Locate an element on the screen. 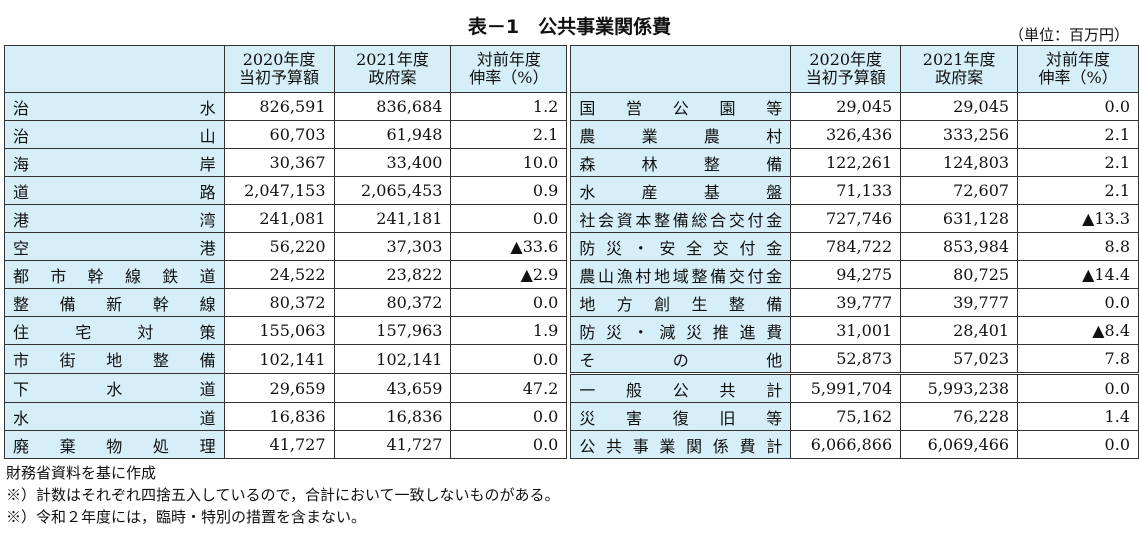 This screenshot has height=545, width=1139. growth-rate-right: 7.8 is located at coordinates (1078, 359).